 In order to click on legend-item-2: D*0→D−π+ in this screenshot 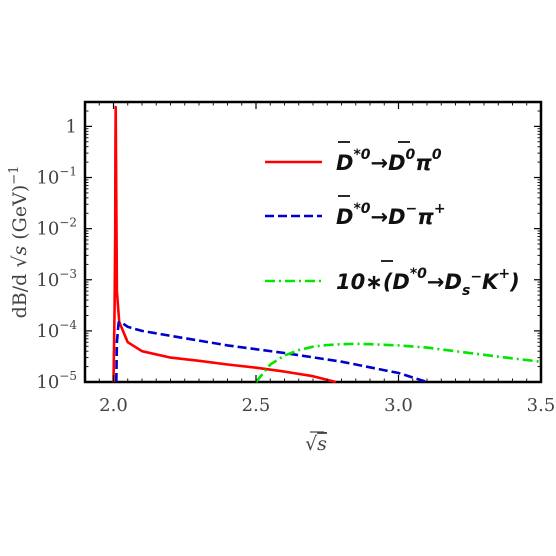, I will do `click(355, 212)`.